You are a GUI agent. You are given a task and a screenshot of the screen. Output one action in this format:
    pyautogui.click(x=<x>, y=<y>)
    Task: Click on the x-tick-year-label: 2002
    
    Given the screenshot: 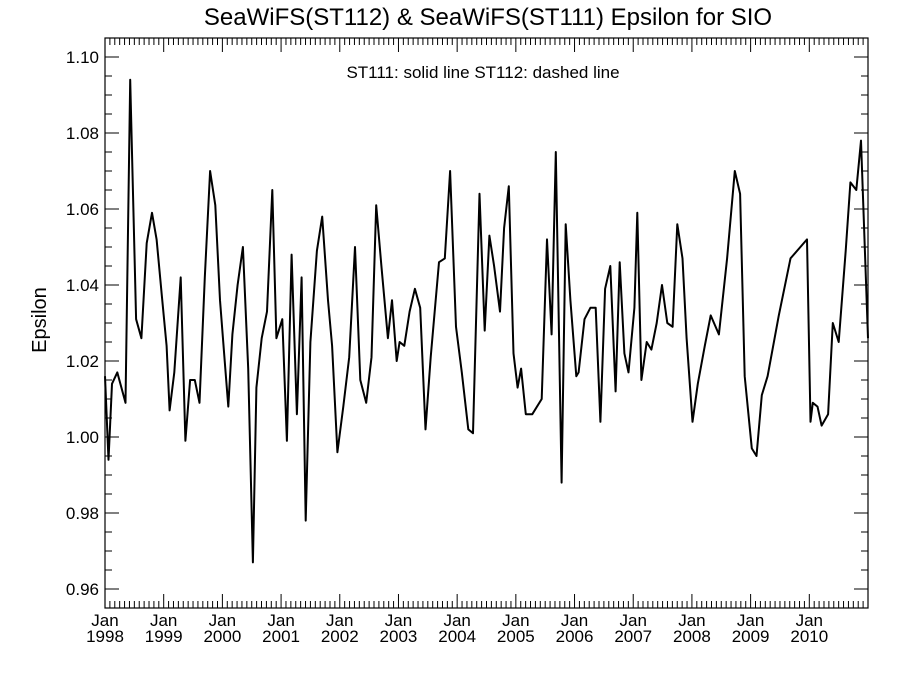 What is the action you would take?
    pyautogui.click(x=340, y=636)
    